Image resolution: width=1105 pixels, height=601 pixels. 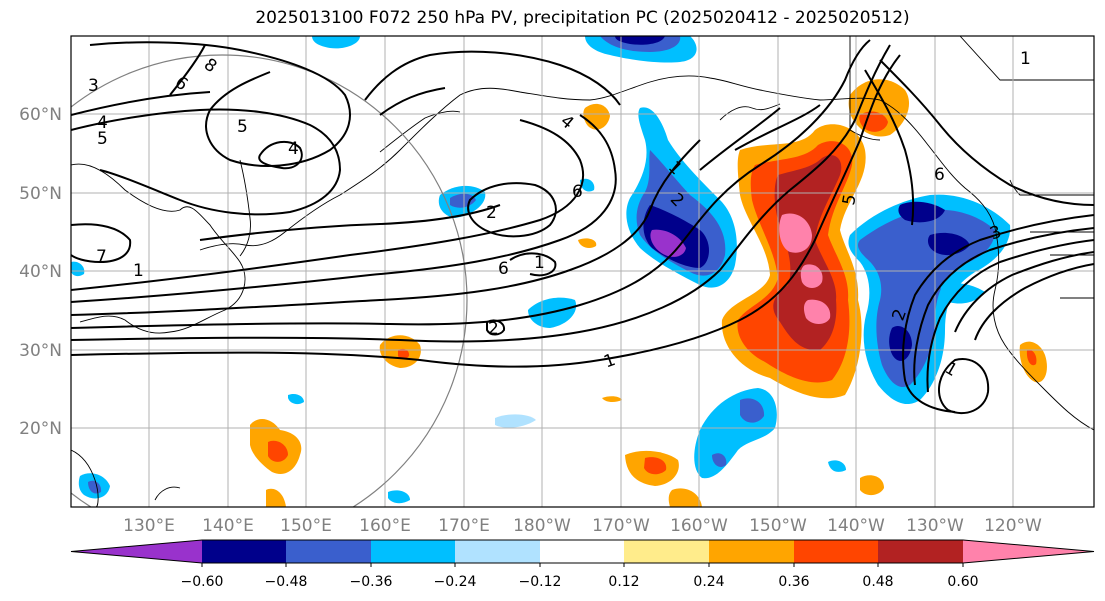 What do you see at coordinates (935, 526) in the screenshot?
I see `lon-label: 130°W` at bounding box center [935, 526].